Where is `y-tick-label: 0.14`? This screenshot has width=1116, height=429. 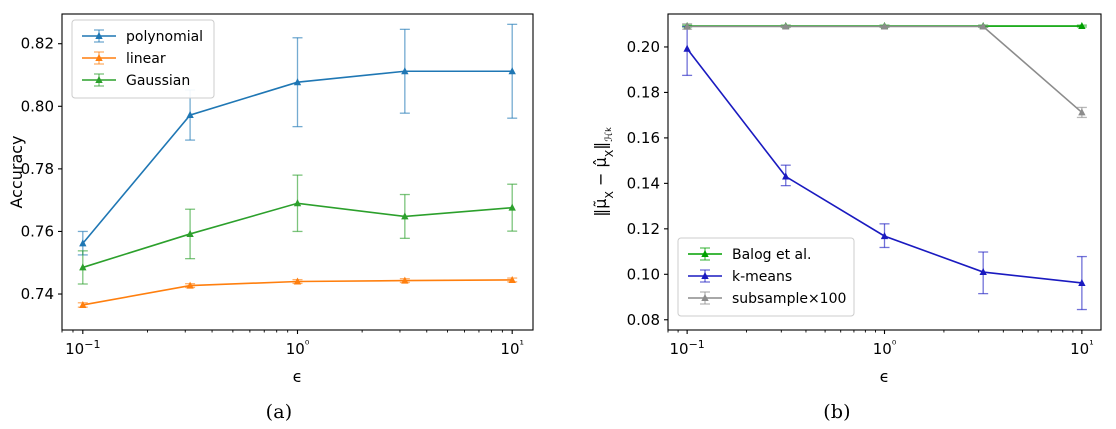 y-tick-label: 0.14 is located at coordinates (643, 183).